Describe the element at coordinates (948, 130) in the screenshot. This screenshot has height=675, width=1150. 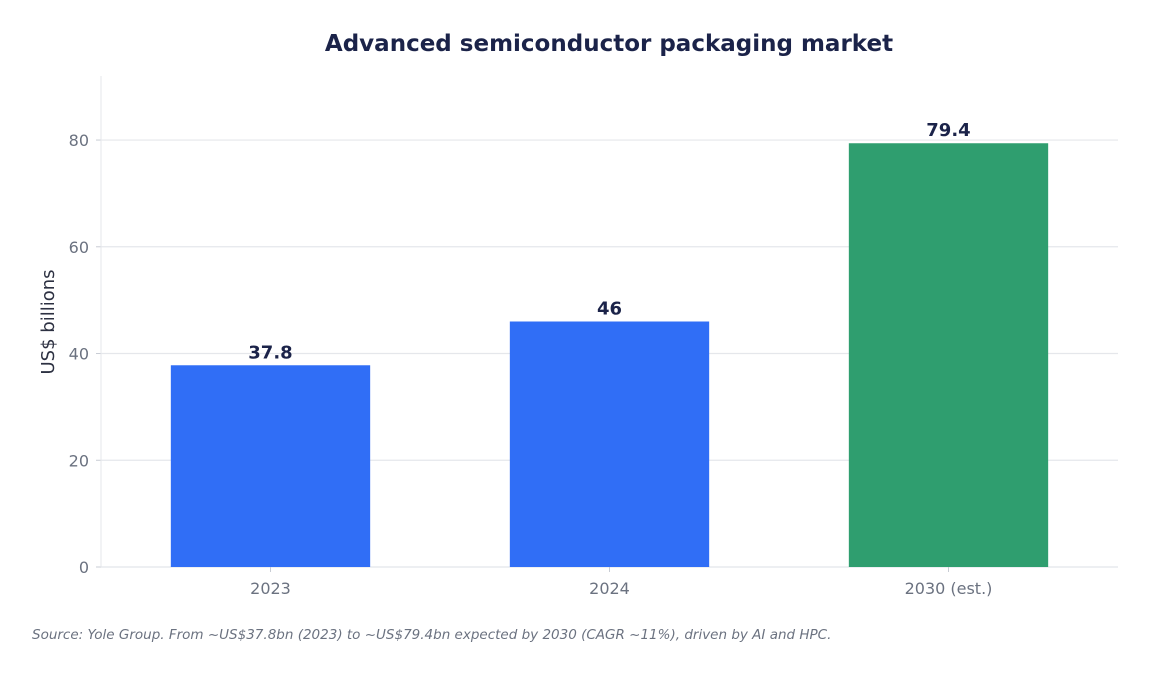
I see `data-label: 79.4` at that location.